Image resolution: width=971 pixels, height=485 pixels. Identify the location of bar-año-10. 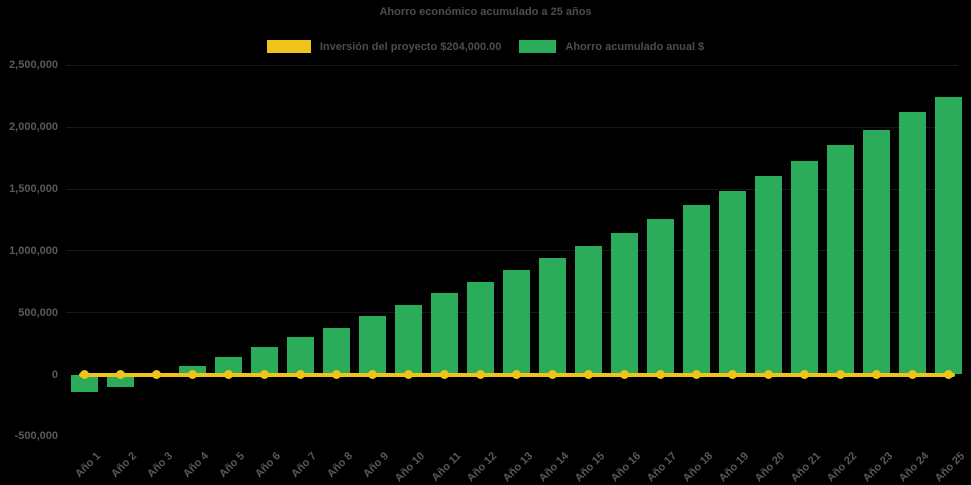
(409, 340).